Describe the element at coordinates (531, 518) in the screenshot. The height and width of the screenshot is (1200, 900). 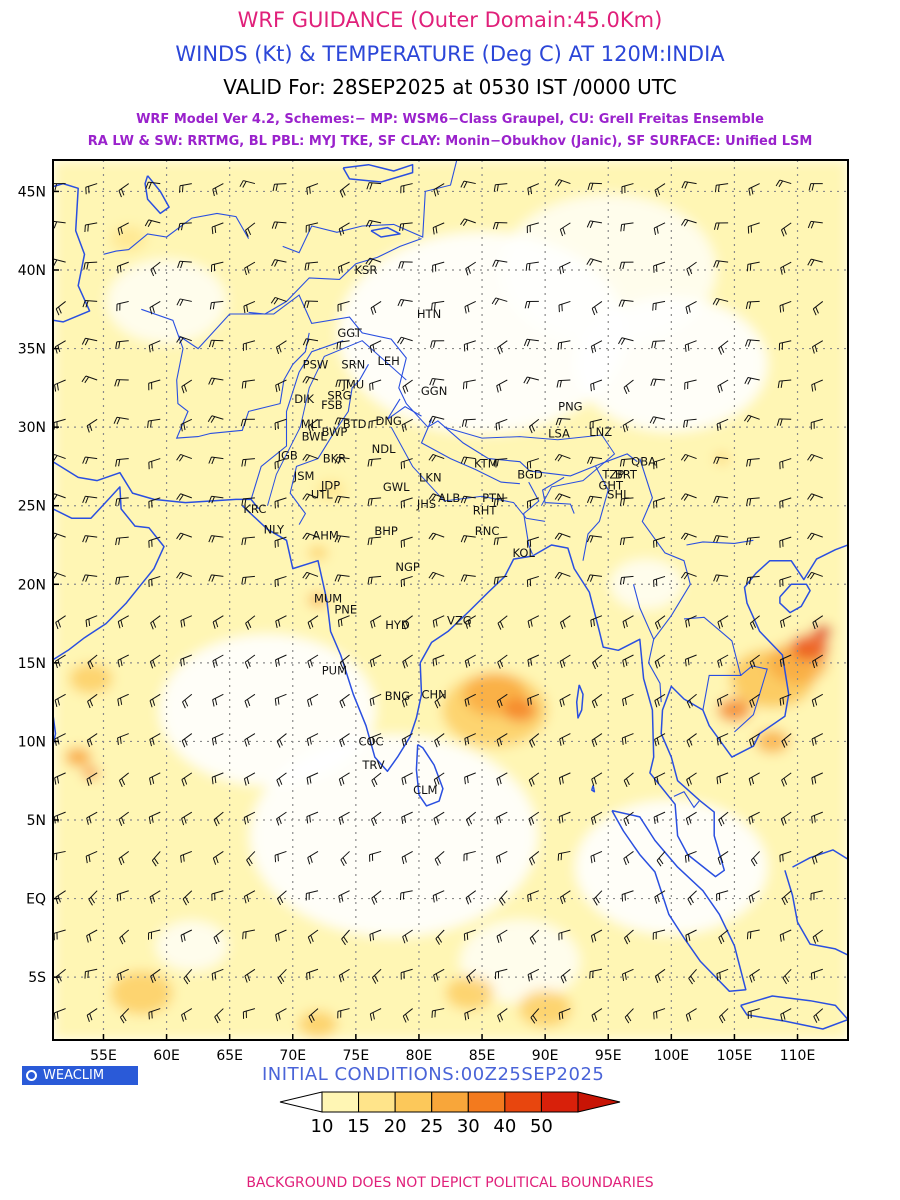
I see `border-d` at that location.